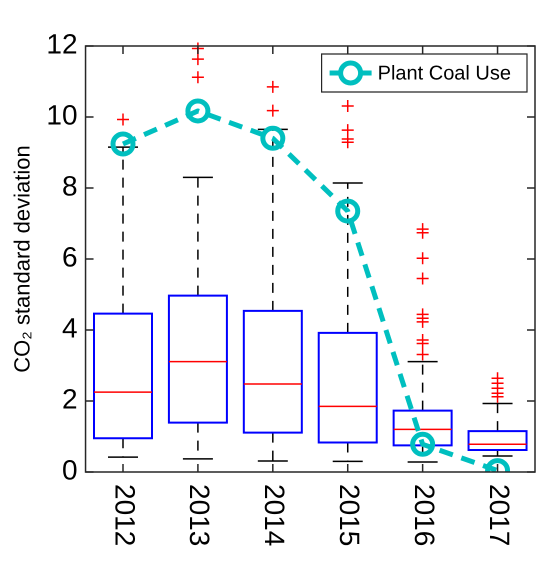 This screenshot has height=582, width=550. Describe the element at coordinates (70, 186) in the screenshot. I see `y-tick-label: 8` at that location.